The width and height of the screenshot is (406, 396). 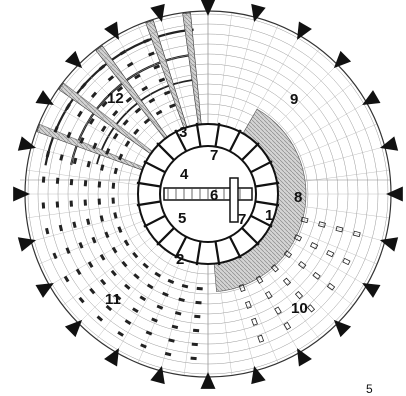 I want to click on zone-label-7-top: 7, so click(x=214, y=155).